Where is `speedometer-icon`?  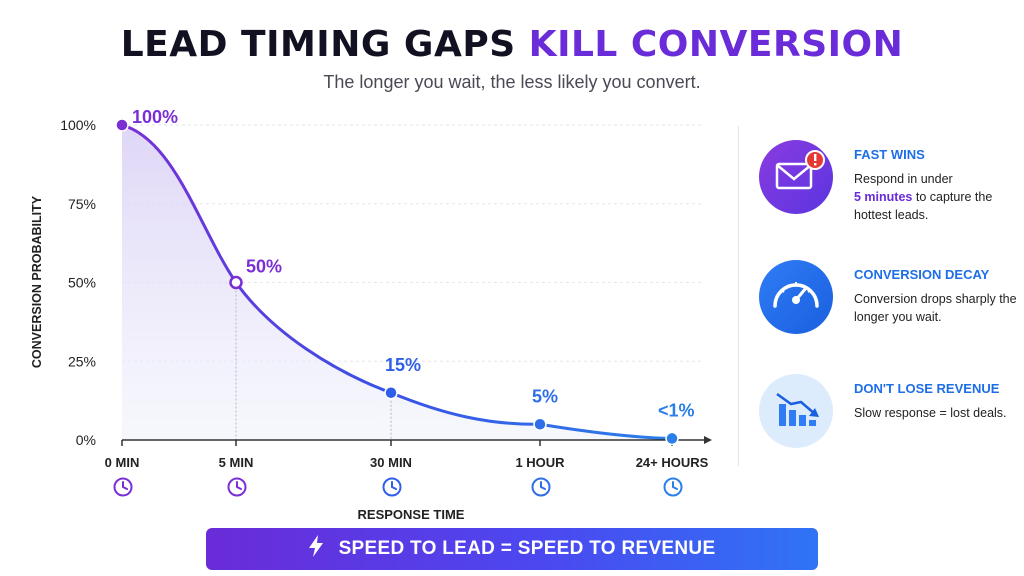 speedometer-icon is located at coordinates (796, 297).